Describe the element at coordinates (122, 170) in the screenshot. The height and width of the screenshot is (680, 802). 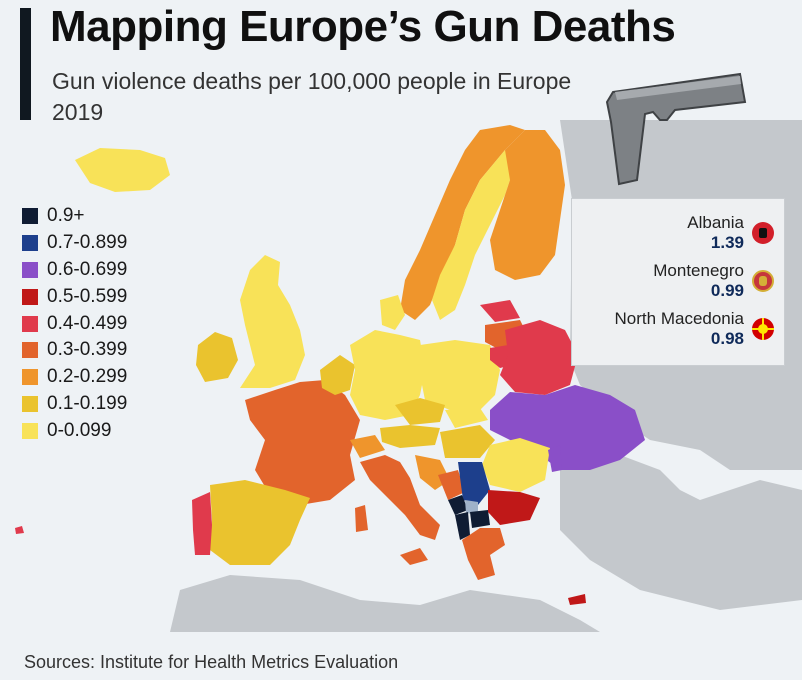
I see `country-iceland` at that location.